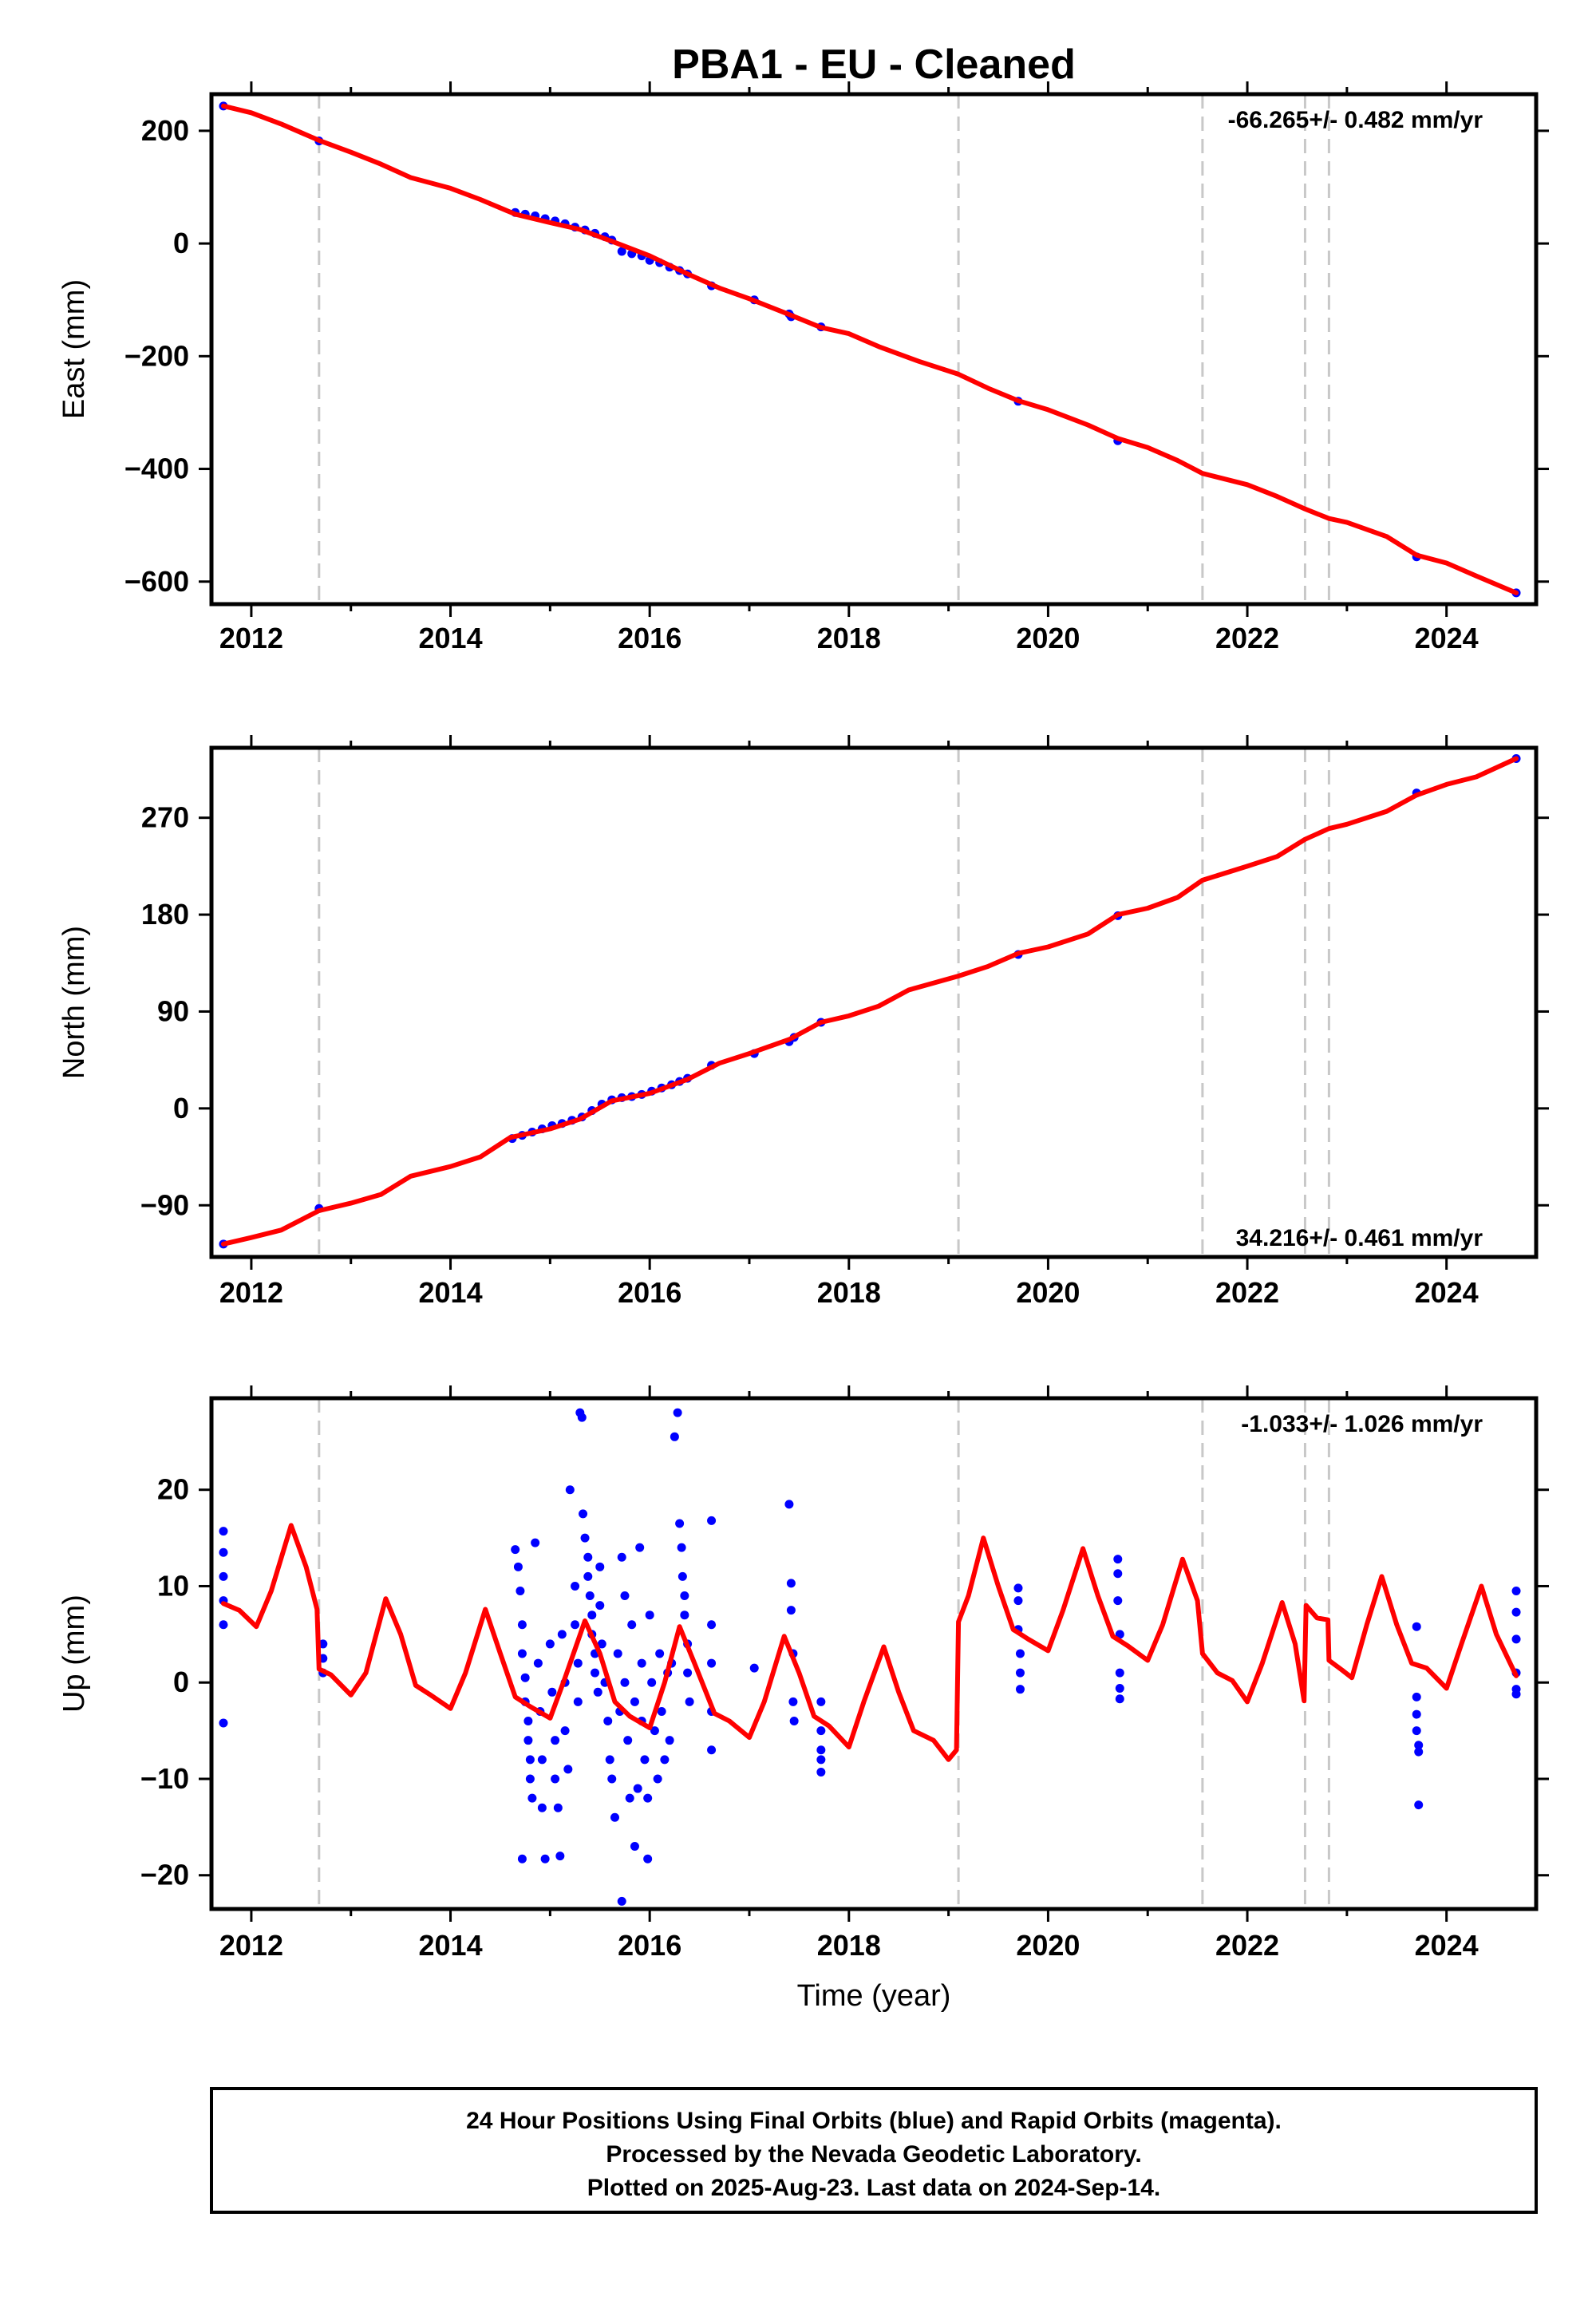 The width and height of the screenshot is (1596, 2316). Describe the element at coordinates (649, 1945) in the screenshot. I see `x-tick-label: 2016` at that location.